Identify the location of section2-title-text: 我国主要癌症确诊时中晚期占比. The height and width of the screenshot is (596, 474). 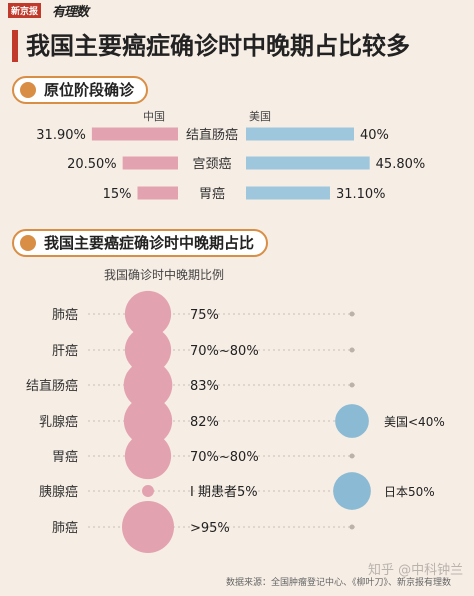
(149, 243).